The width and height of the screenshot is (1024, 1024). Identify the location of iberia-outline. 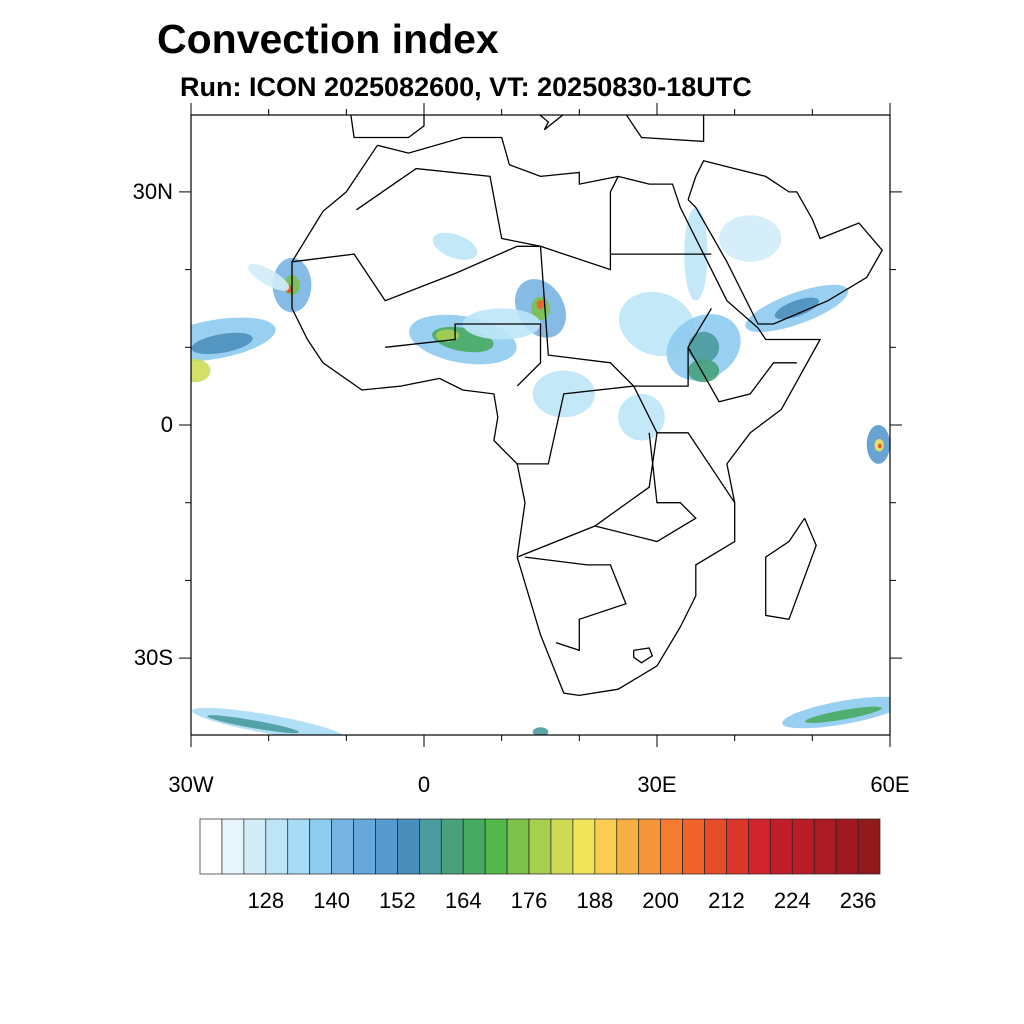
(387, 127).